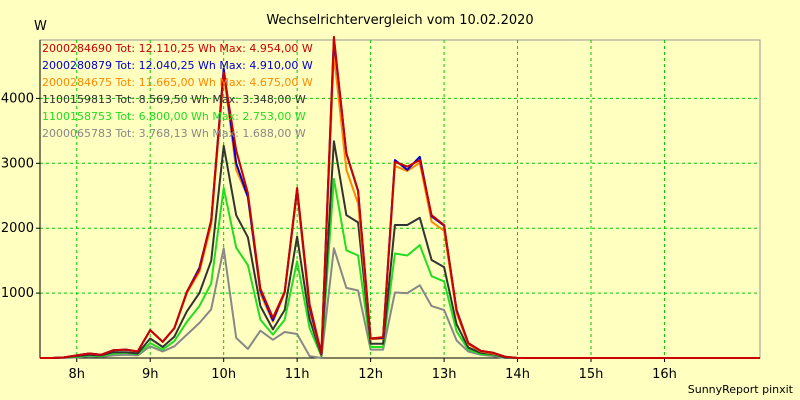  I want to click on x-tick-label: 10h, so click(223, 374).